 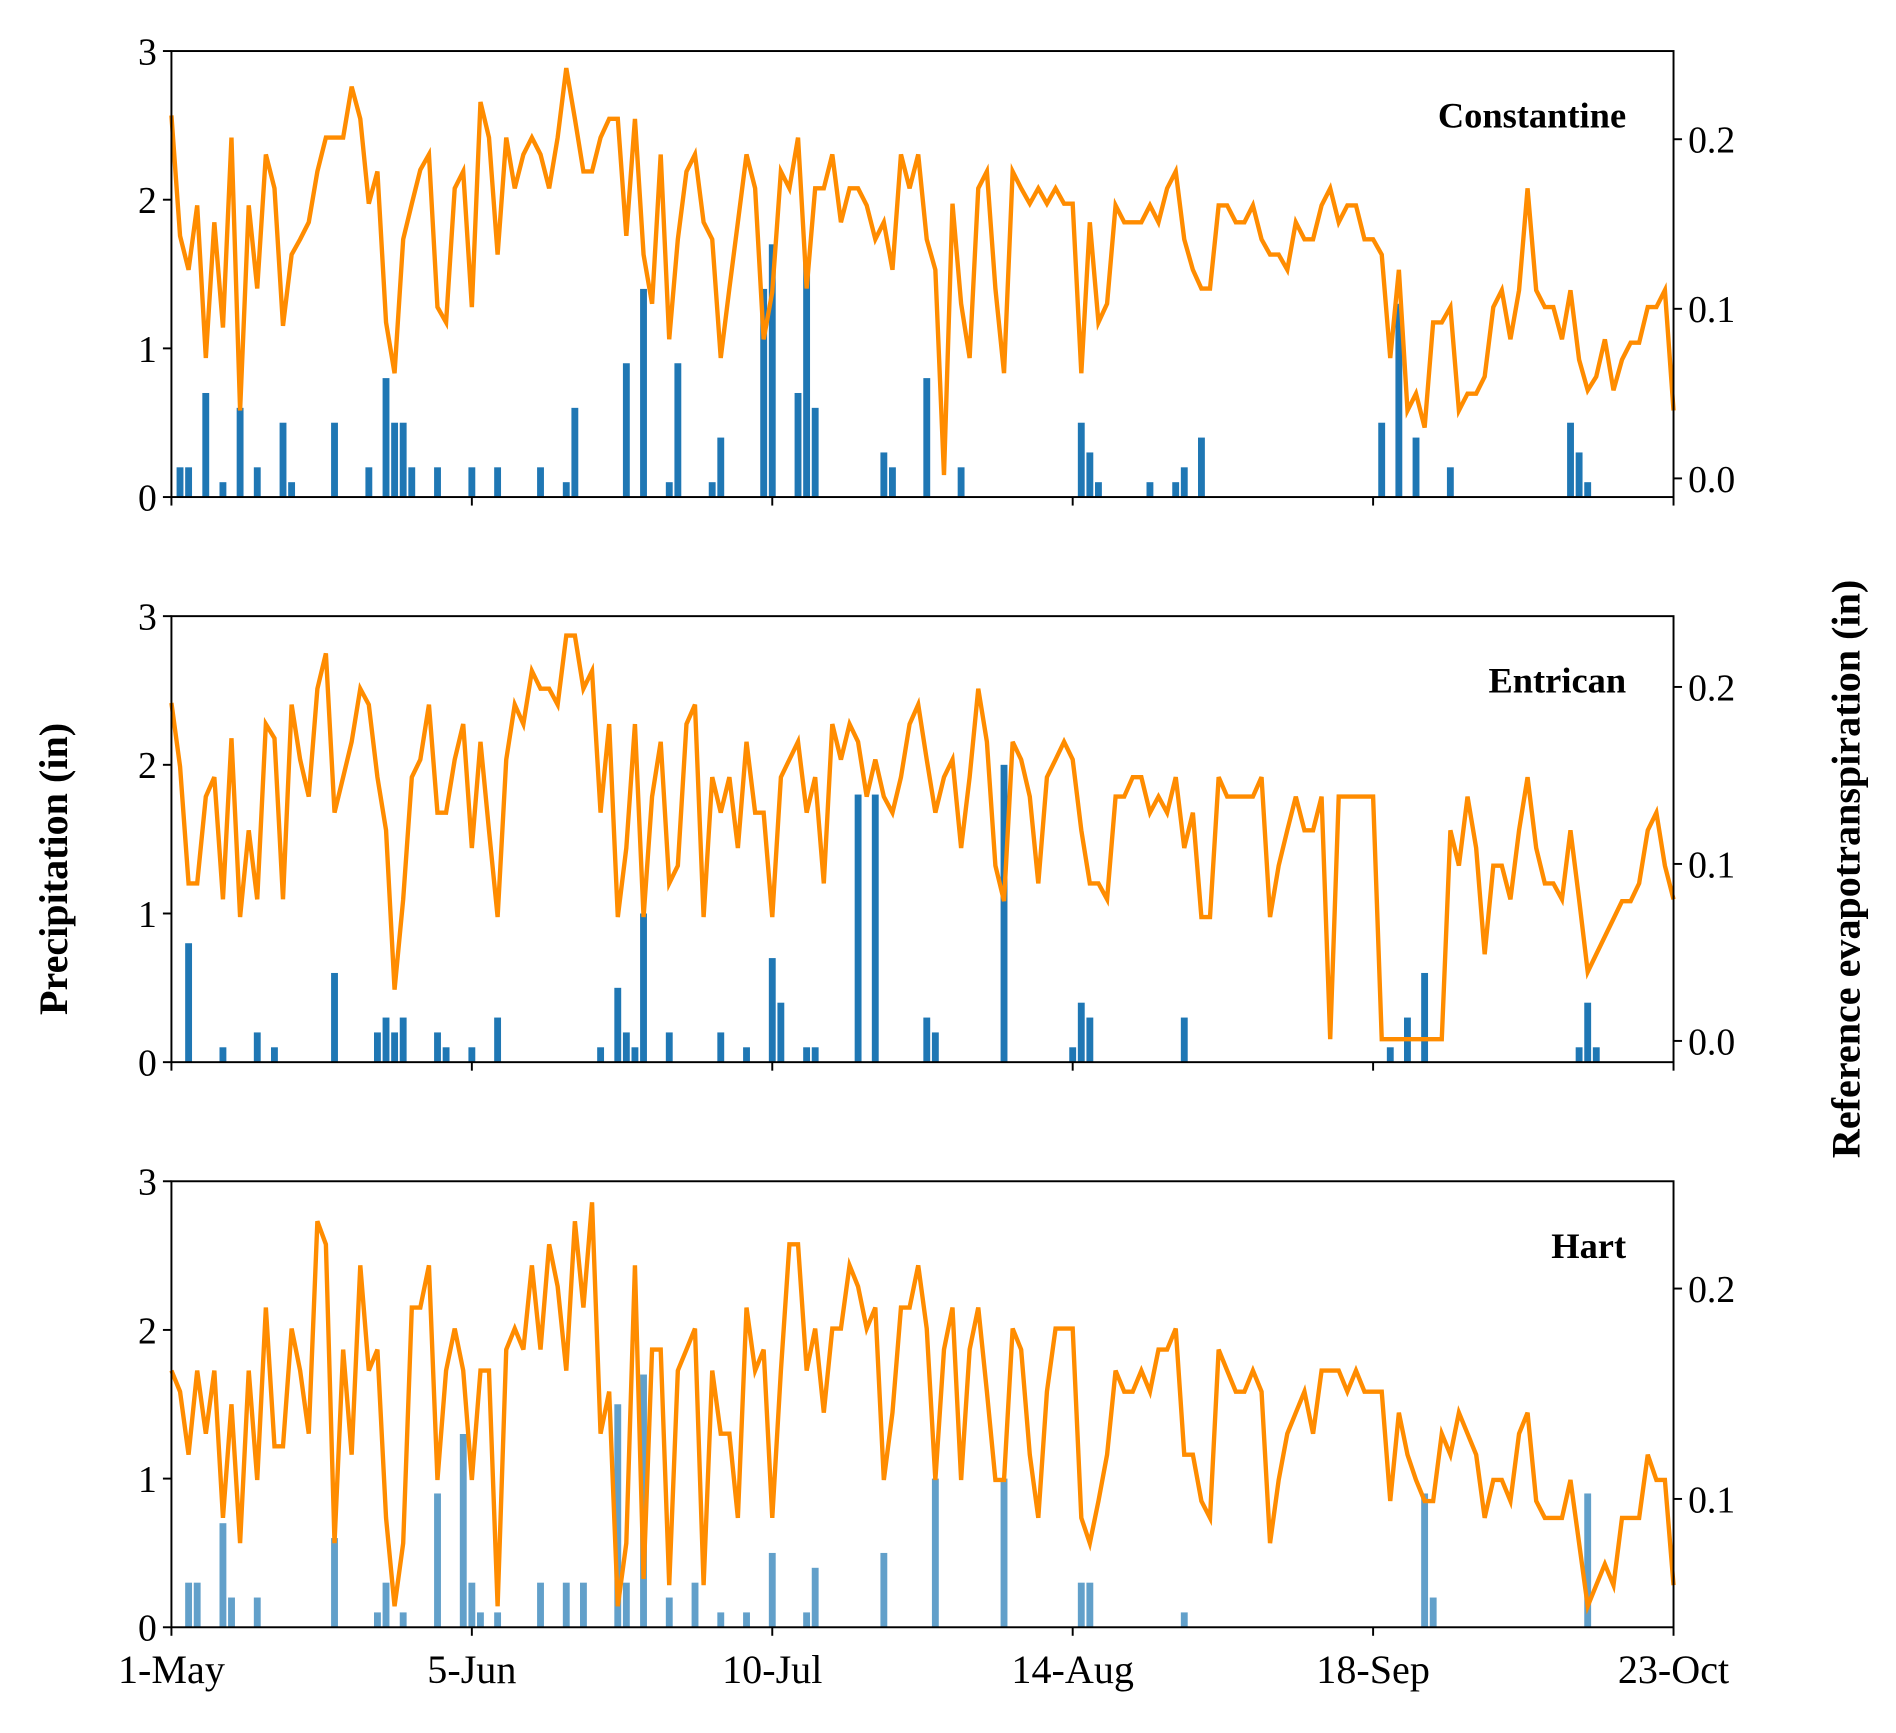 What do you see at coordinates (772, 1669) in the screenshot?
I see `x-tick-label: 10-Jul` at bounding box center [772, 1669].